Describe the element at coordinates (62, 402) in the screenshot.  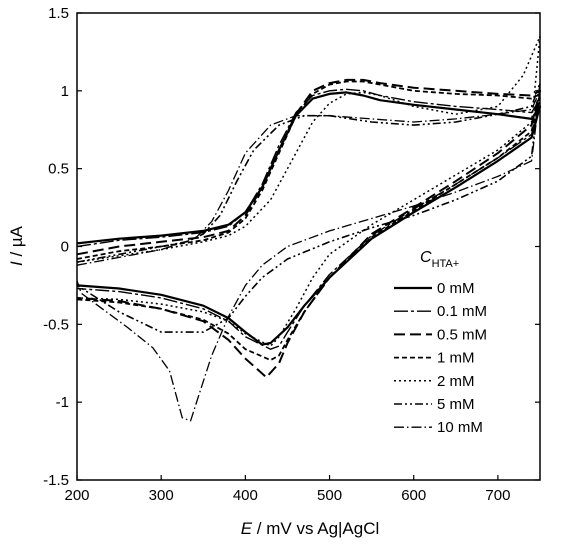
I see `y-tick-label: -1` at that location.